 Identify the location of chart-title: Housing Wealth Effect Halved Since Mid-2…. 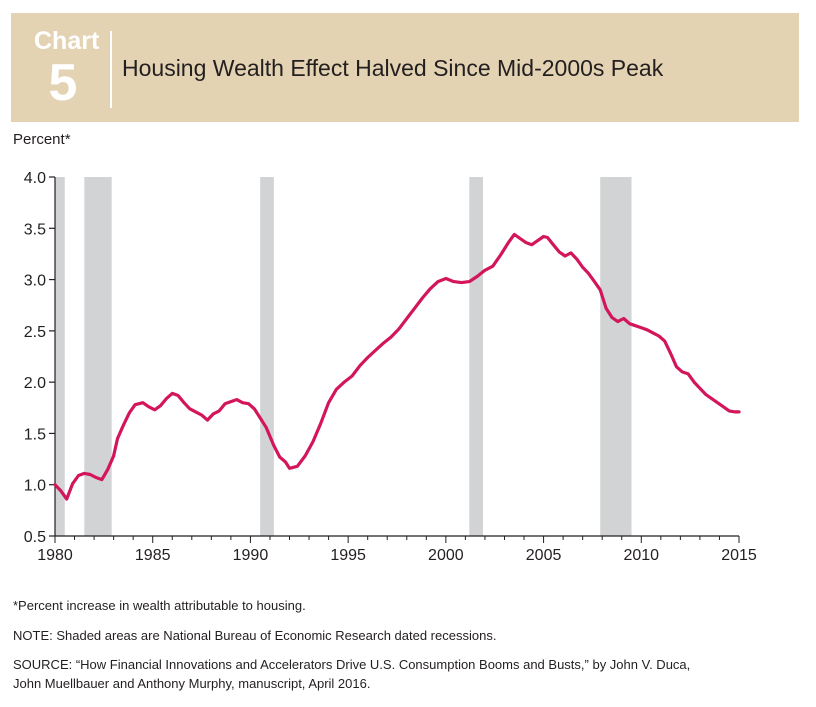
(393, 68).